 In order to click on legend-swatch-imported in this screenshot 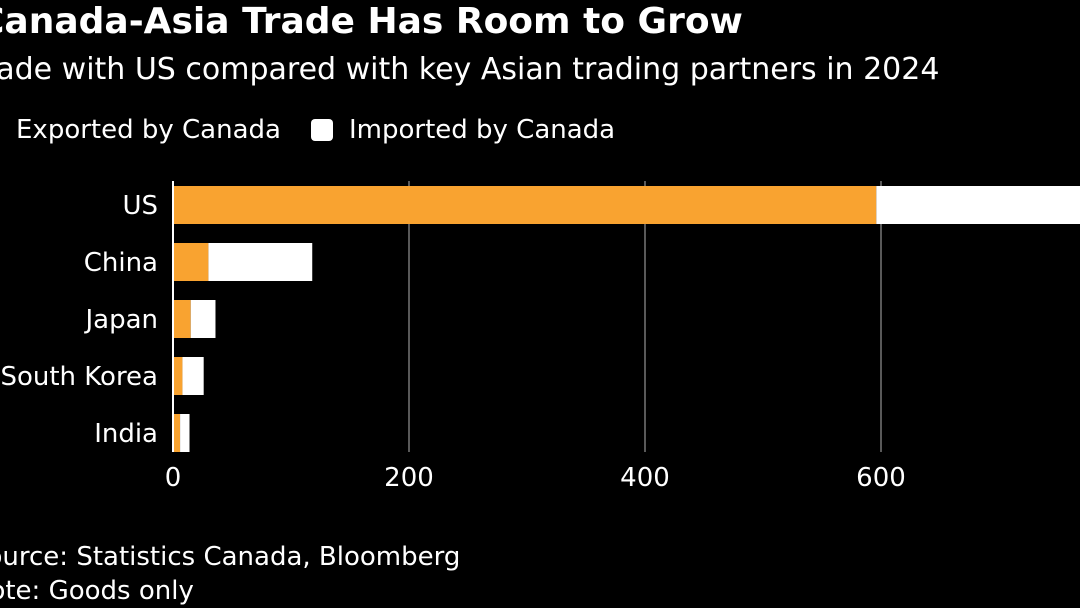, I will do `click(321, 130)`.